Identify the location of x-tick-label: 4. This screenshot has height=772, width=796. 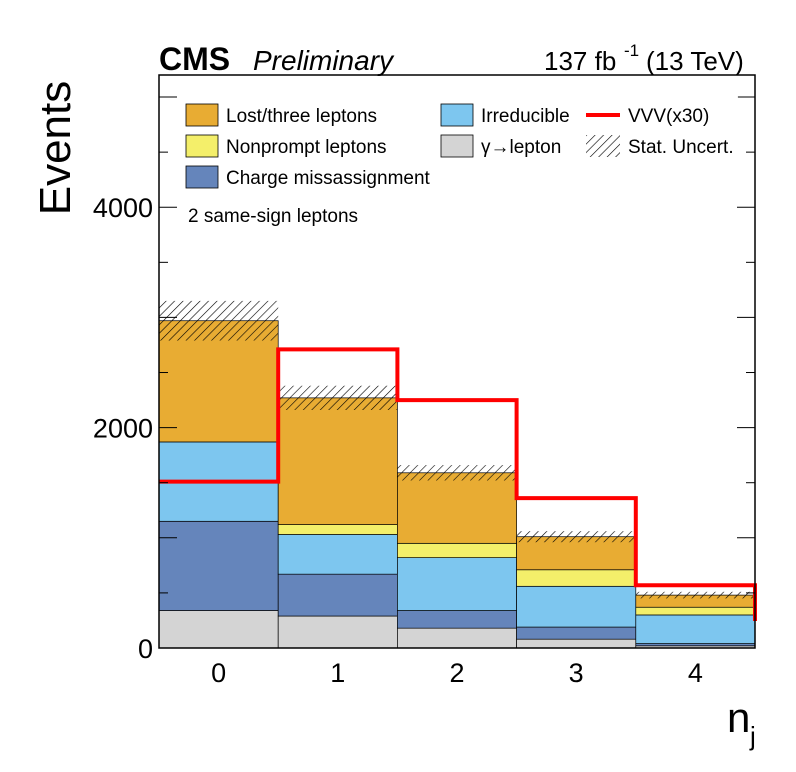
(695, 673).